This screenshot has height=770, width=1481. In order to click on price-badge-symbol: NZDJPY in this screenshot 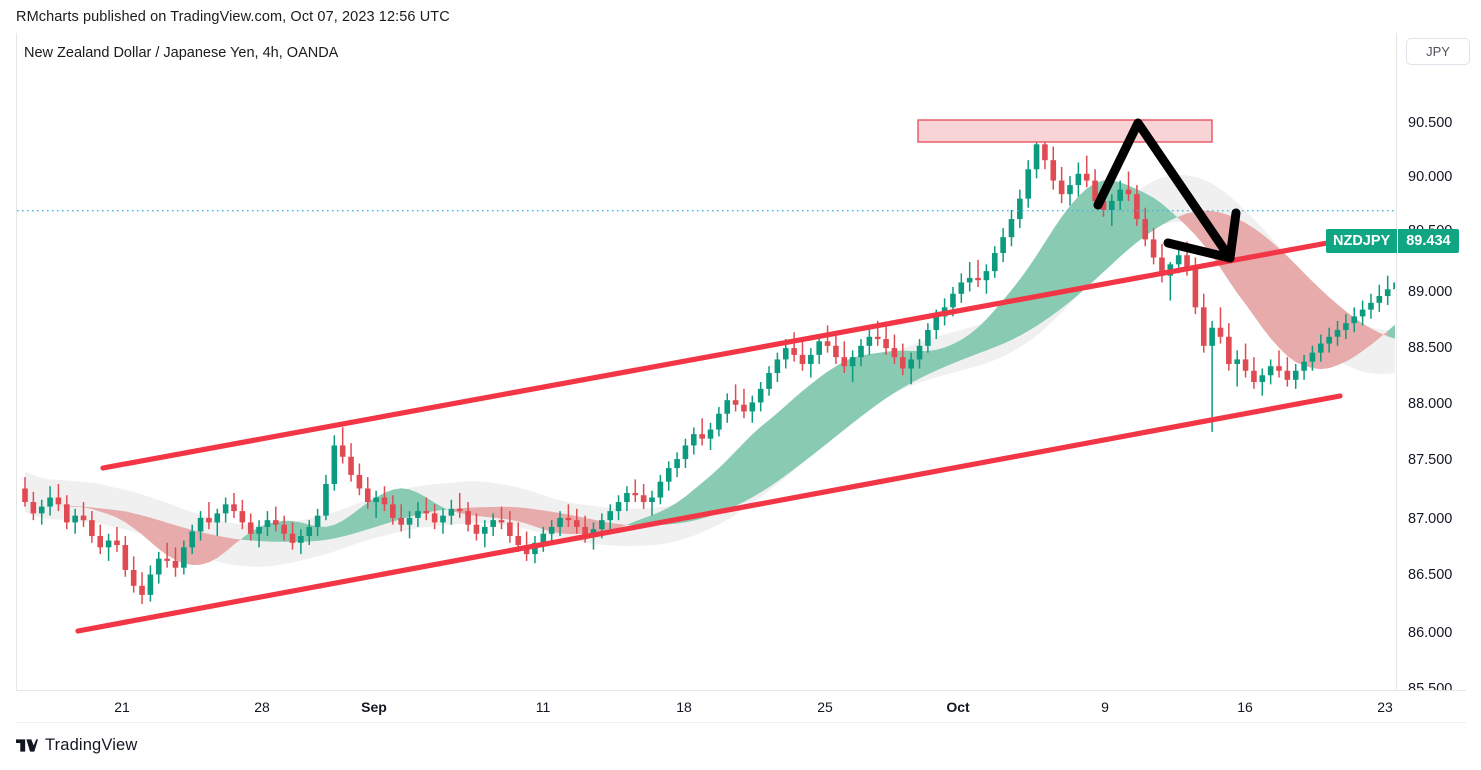, I will do `click(1362, 241)`.